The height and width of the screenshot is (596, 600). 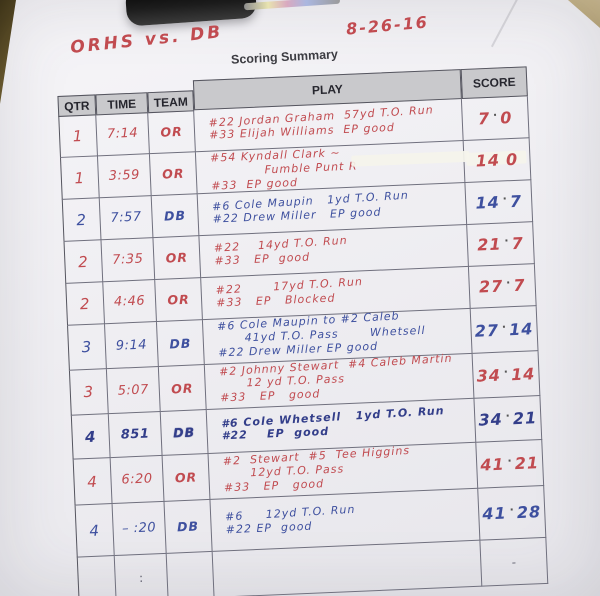 I want to click on score-cell: 7 · 0, so click(x=495, y=119).